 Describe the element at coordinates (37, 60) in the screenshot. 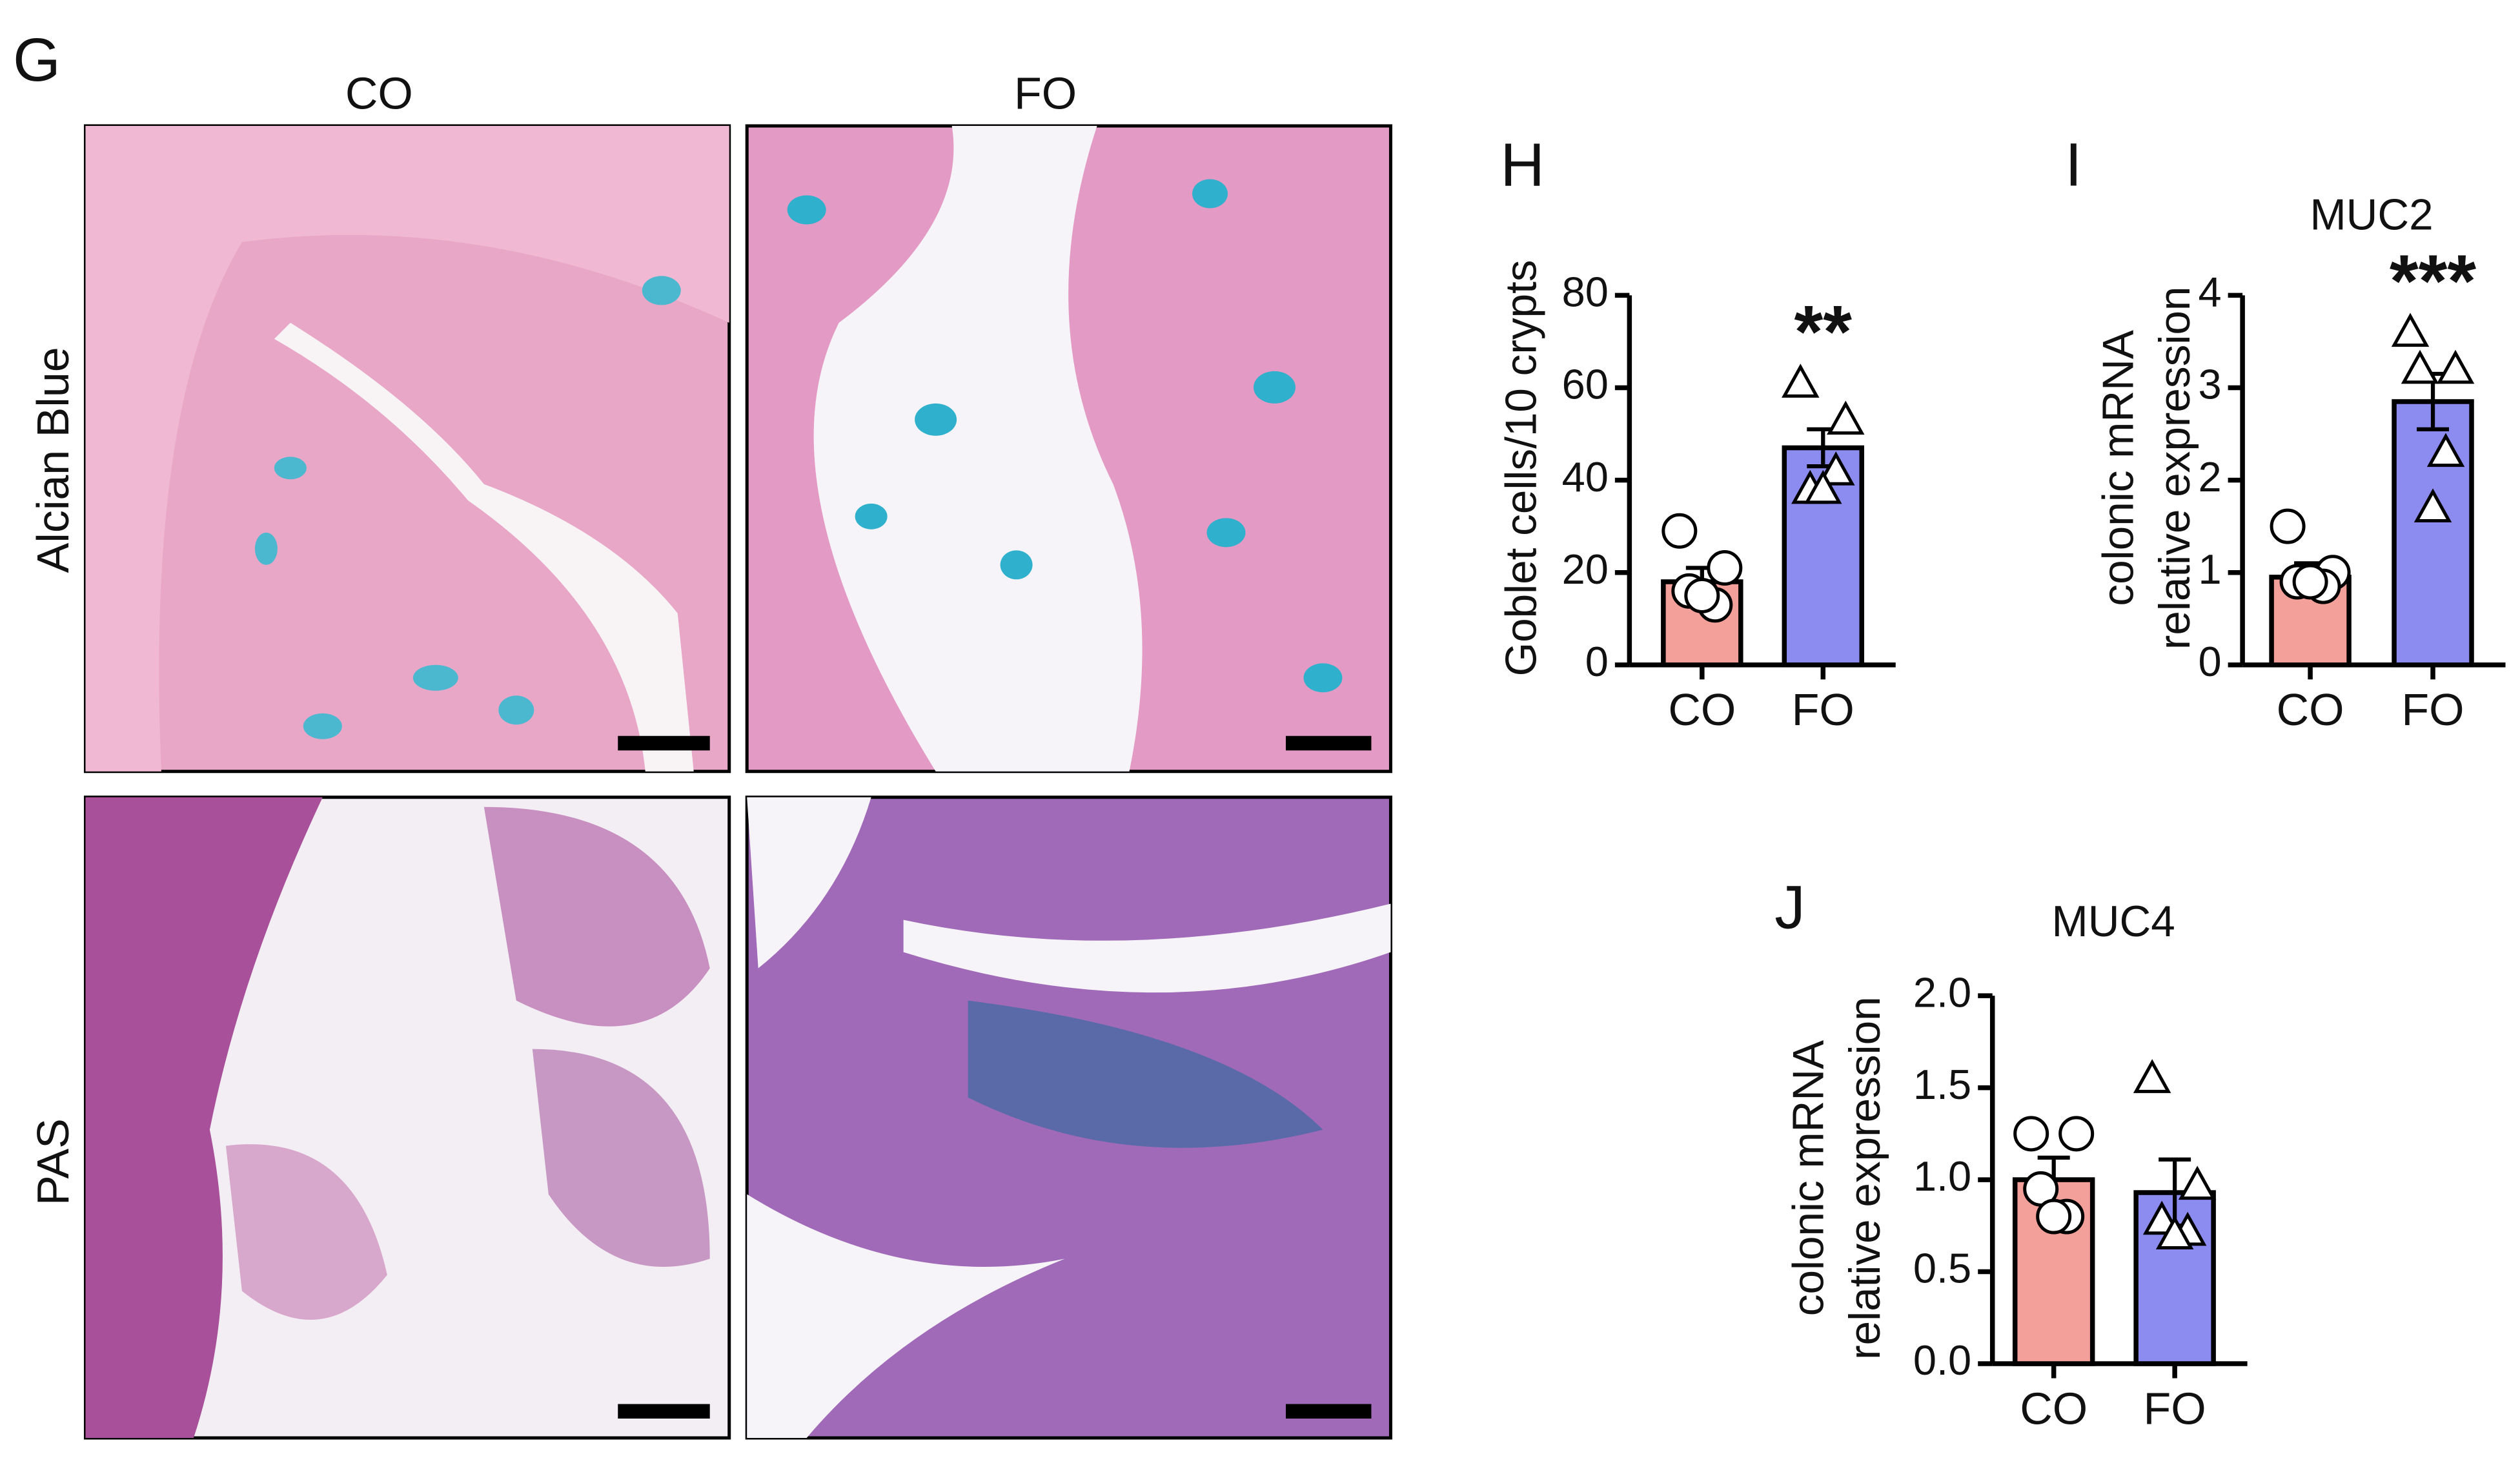

I see `panel-label: G` at that location.